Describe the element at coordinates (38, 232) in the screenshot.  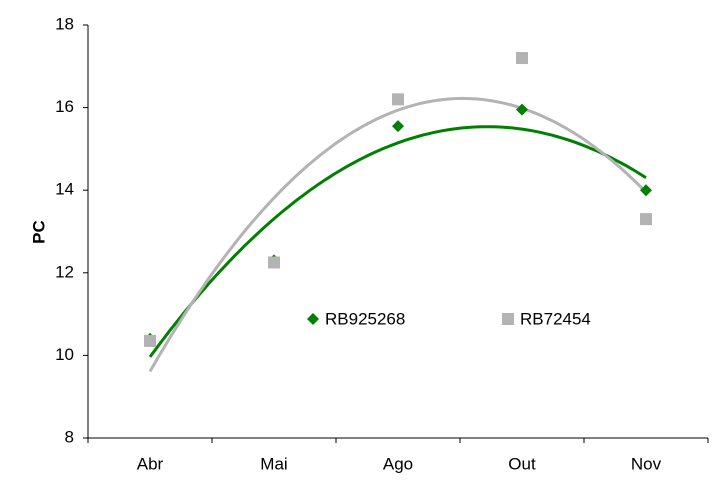
I see `y-axis-label: PC` at that location.